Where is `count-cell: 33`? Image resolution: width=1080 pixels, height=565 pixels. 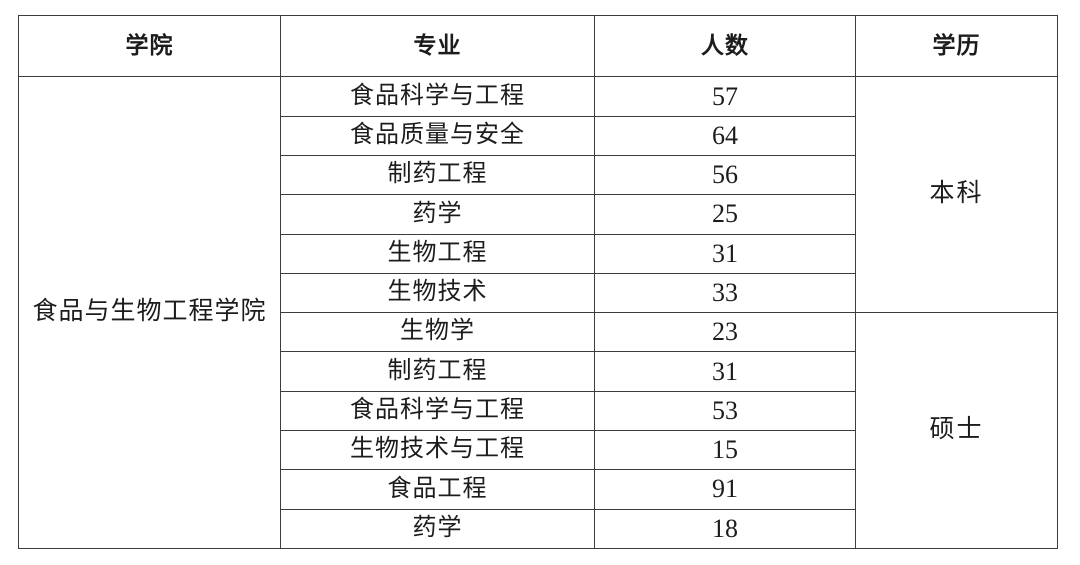 count-cell: 33 is located at coordinates (725, 293).